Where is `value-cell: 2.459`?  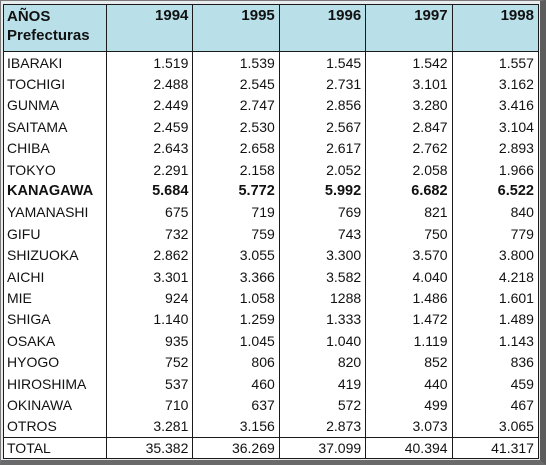
value-cell: 2.459 is located at coordinates (149, 127).